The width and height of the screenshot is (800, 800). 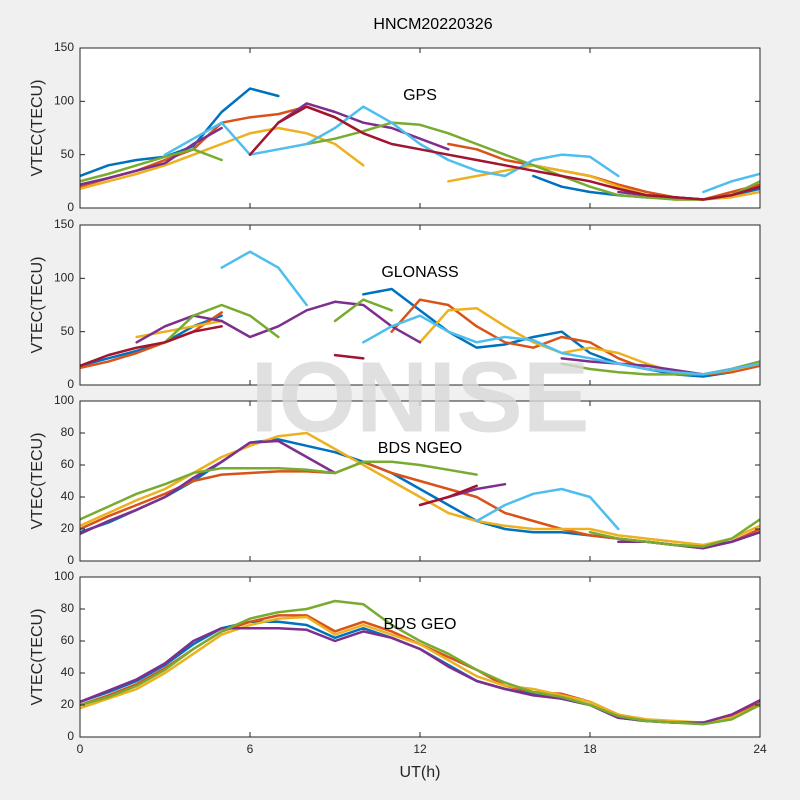 What do you see at coordinates (420, 448) in the screenshot?
I see `panel-label: BDS NGEO` at bounding box center [420, 448].